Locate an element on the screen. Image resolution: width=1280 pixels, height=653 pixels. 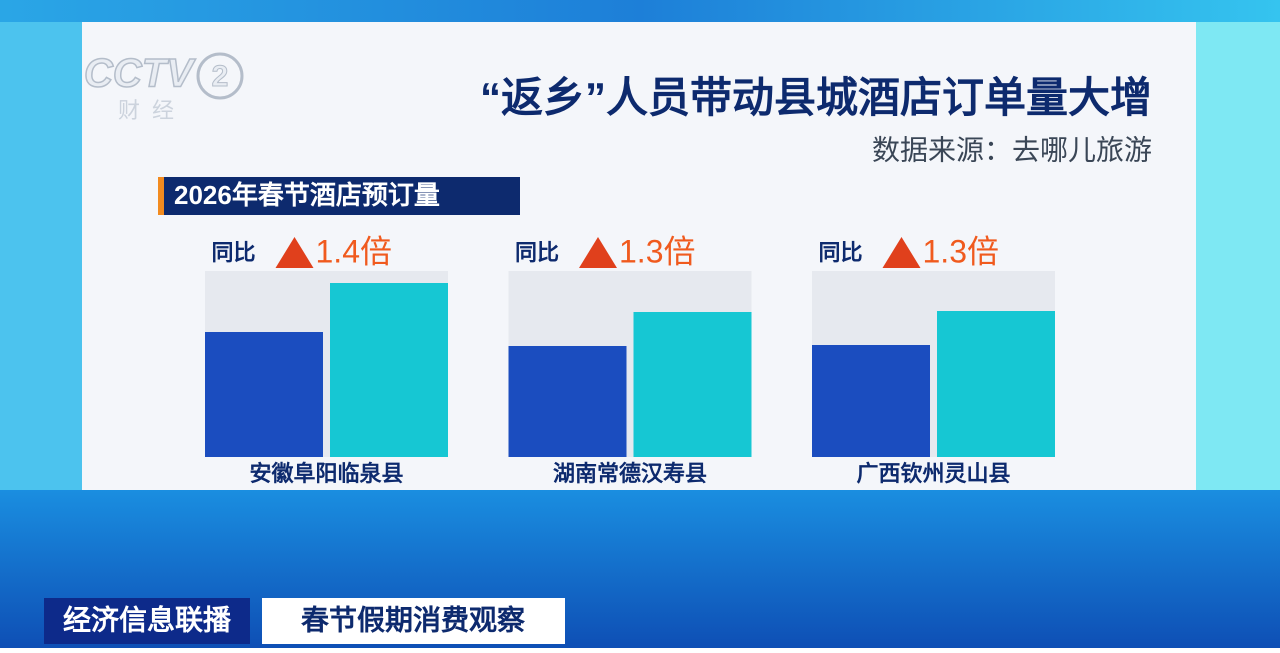
category-label: 广西钦州灵山县 is located at coordinates (933, 473).